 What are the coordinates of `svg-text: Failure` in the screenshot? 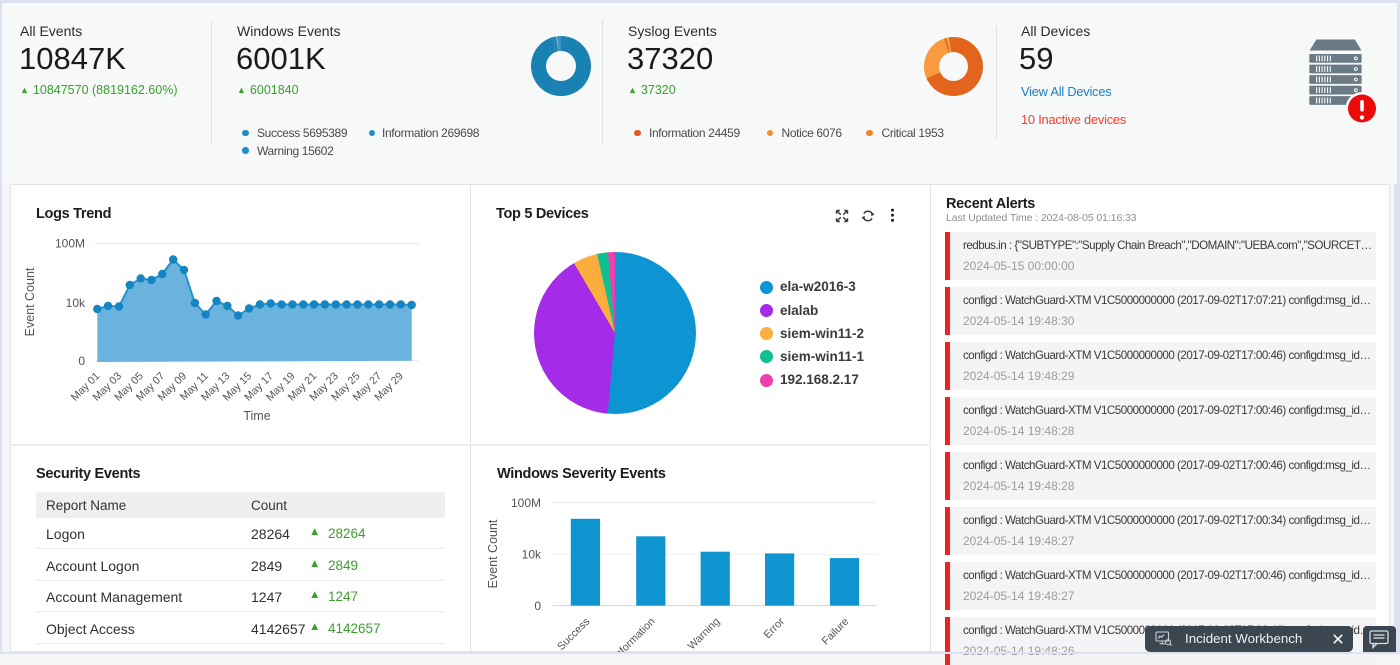 It's located at (836, 632).